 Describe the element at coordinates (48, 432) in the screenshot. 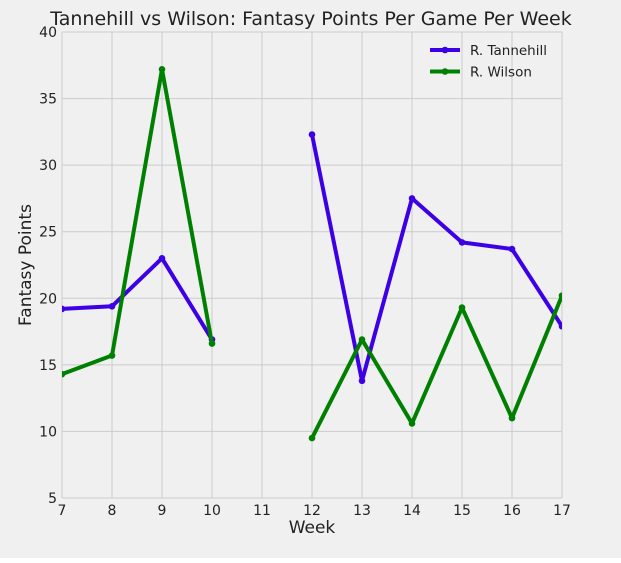

I see `y-tick-label: 10` at that location.